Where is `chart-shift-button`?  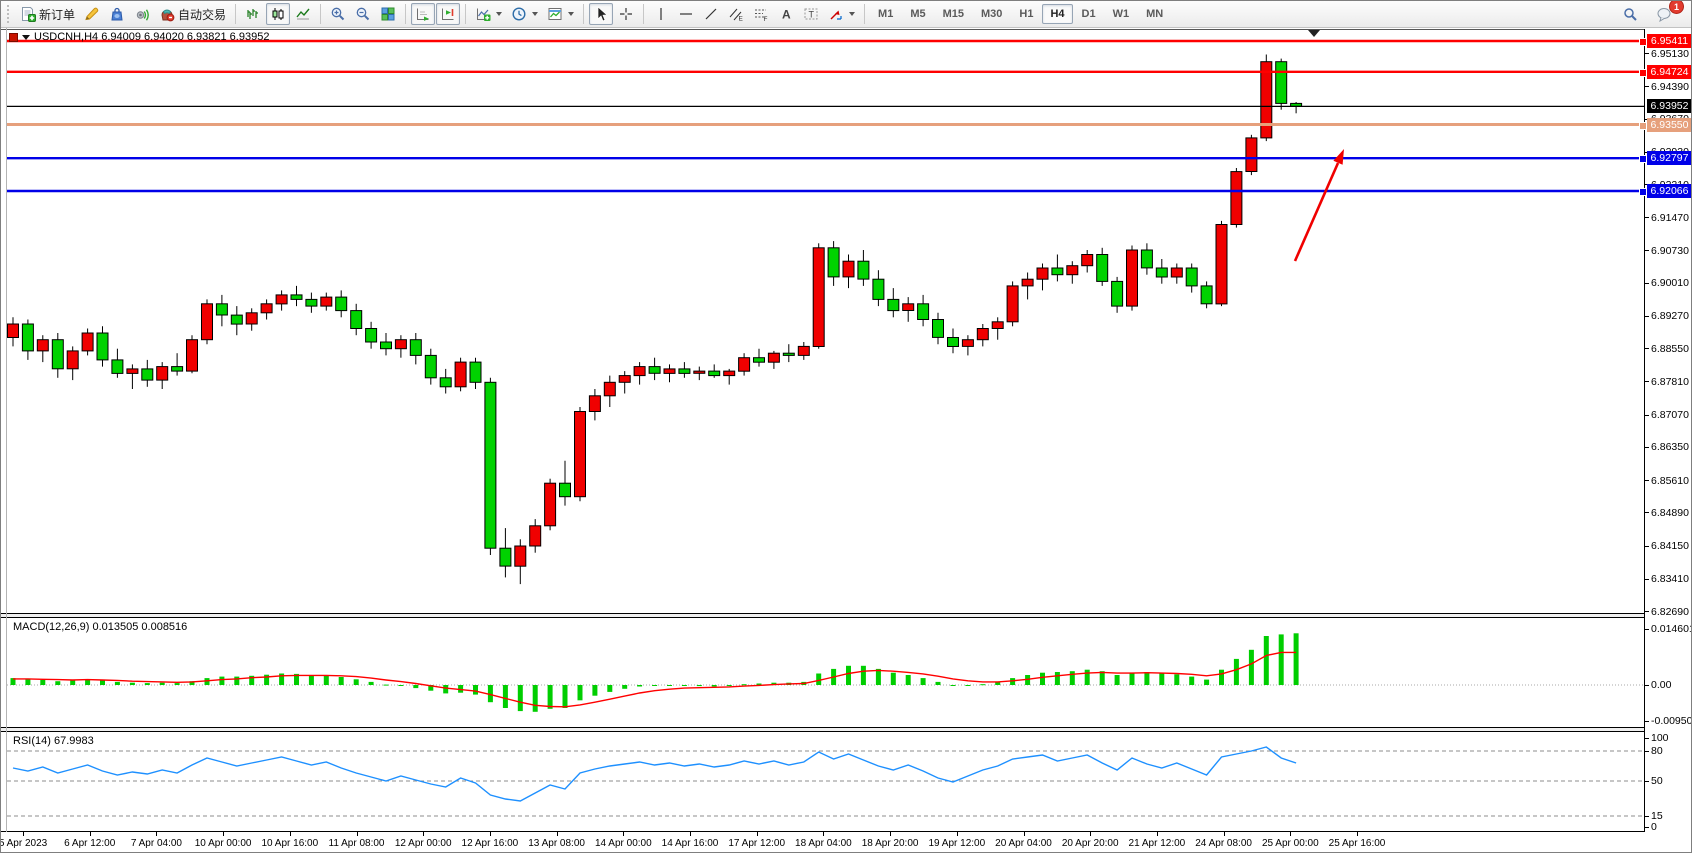 chart-shift-button is located at coordinates (448, 14).